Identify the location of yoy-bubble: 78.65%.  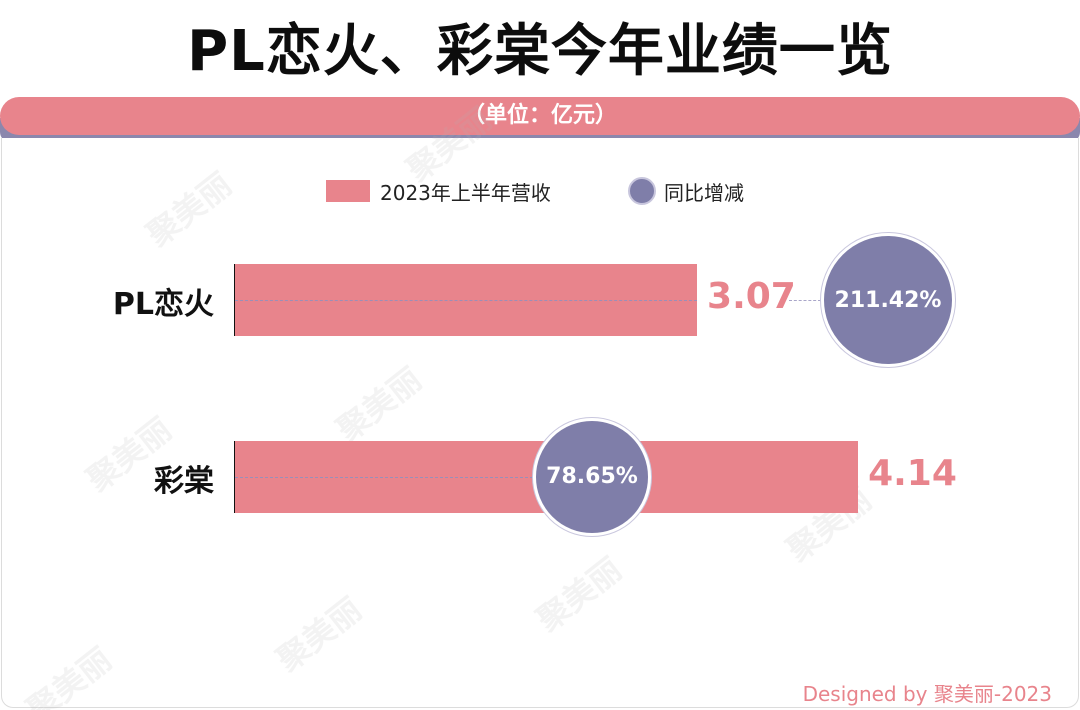
(592, 477).